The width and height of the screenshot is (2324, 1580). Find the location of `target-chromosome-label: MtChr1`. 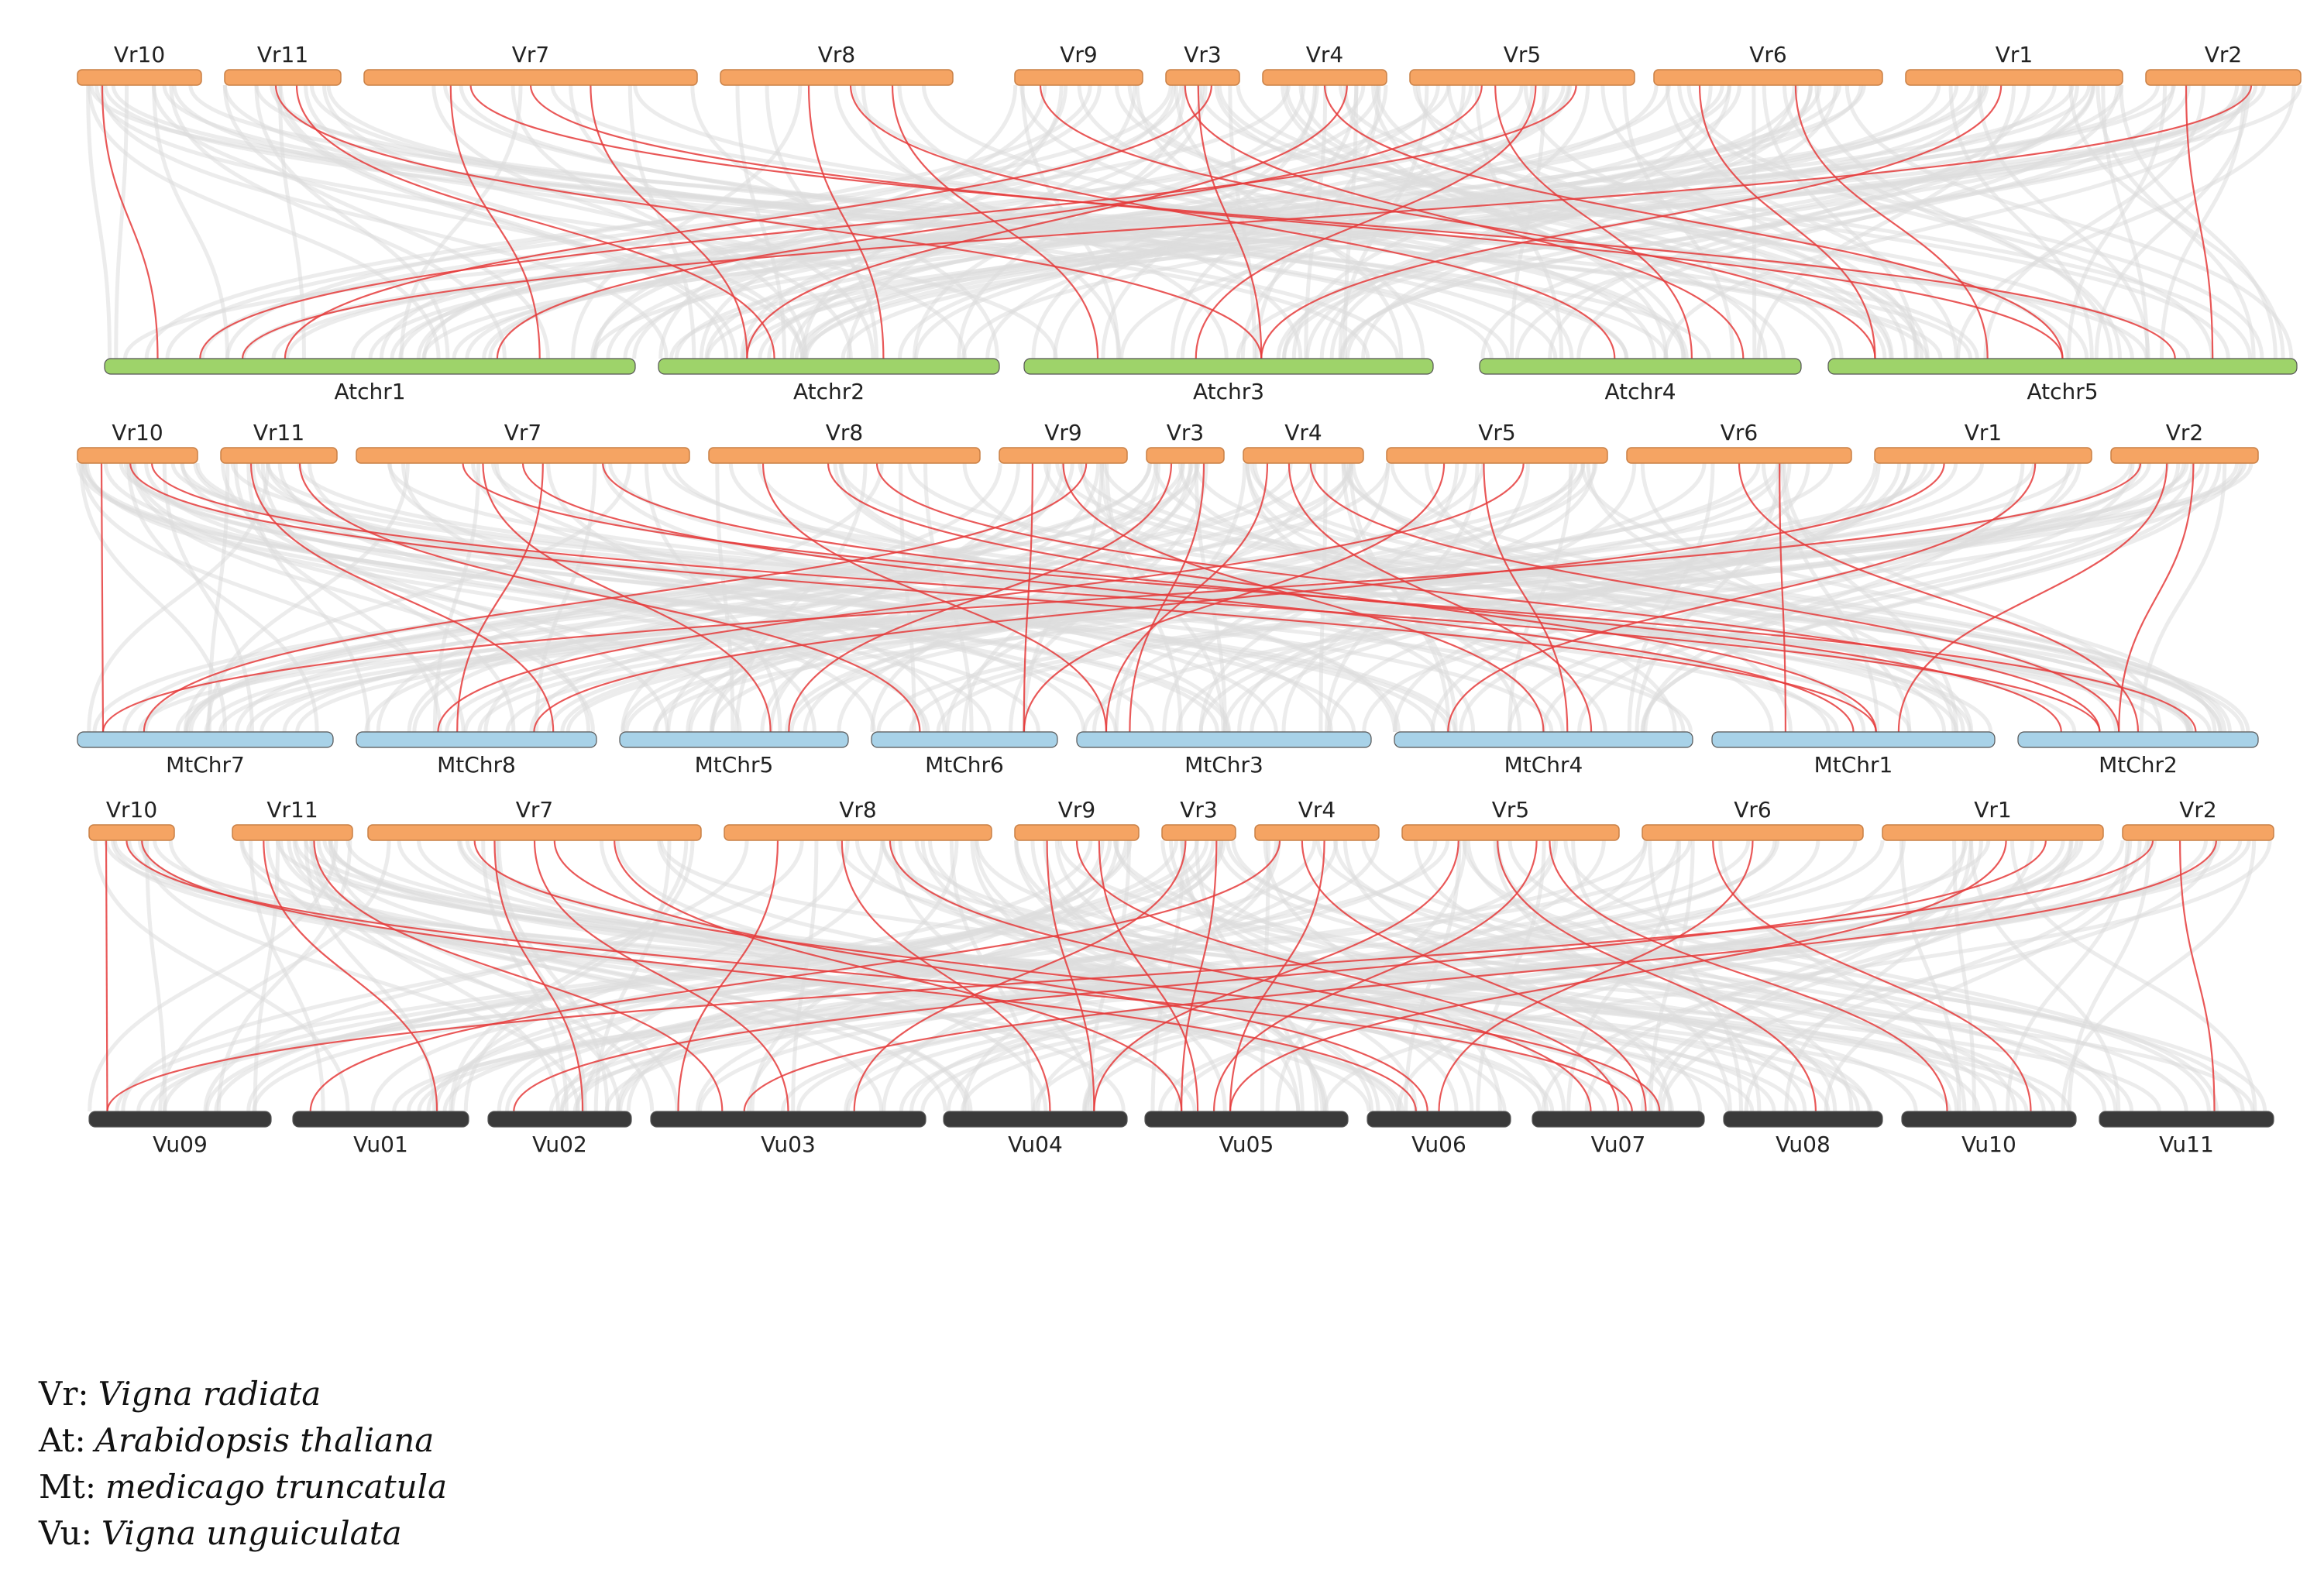

target-chromosome-label: MtChr1 is located at coordinates (1853, 765).